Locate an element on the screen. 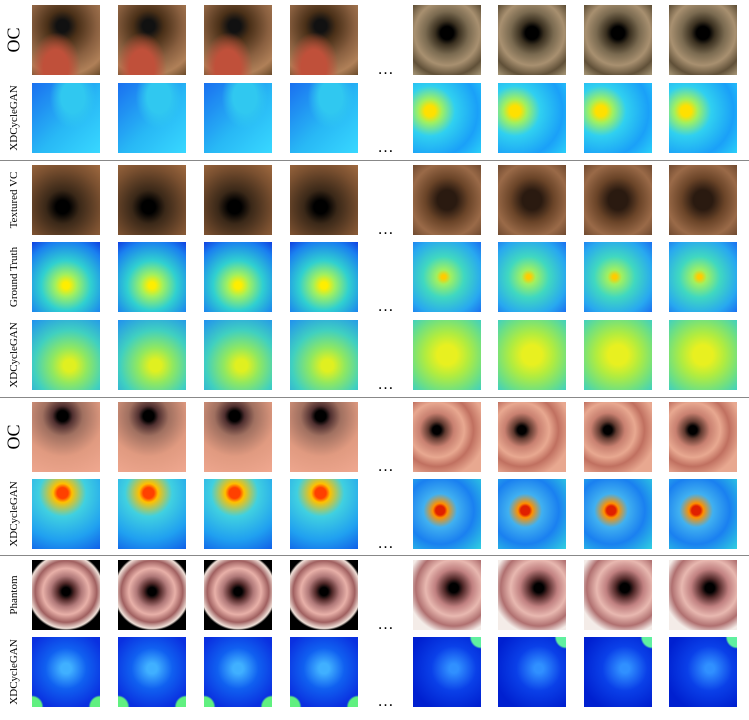 This screenshot has height=720, width=749. row-label: Phantom is located at coordinates (14, 595).